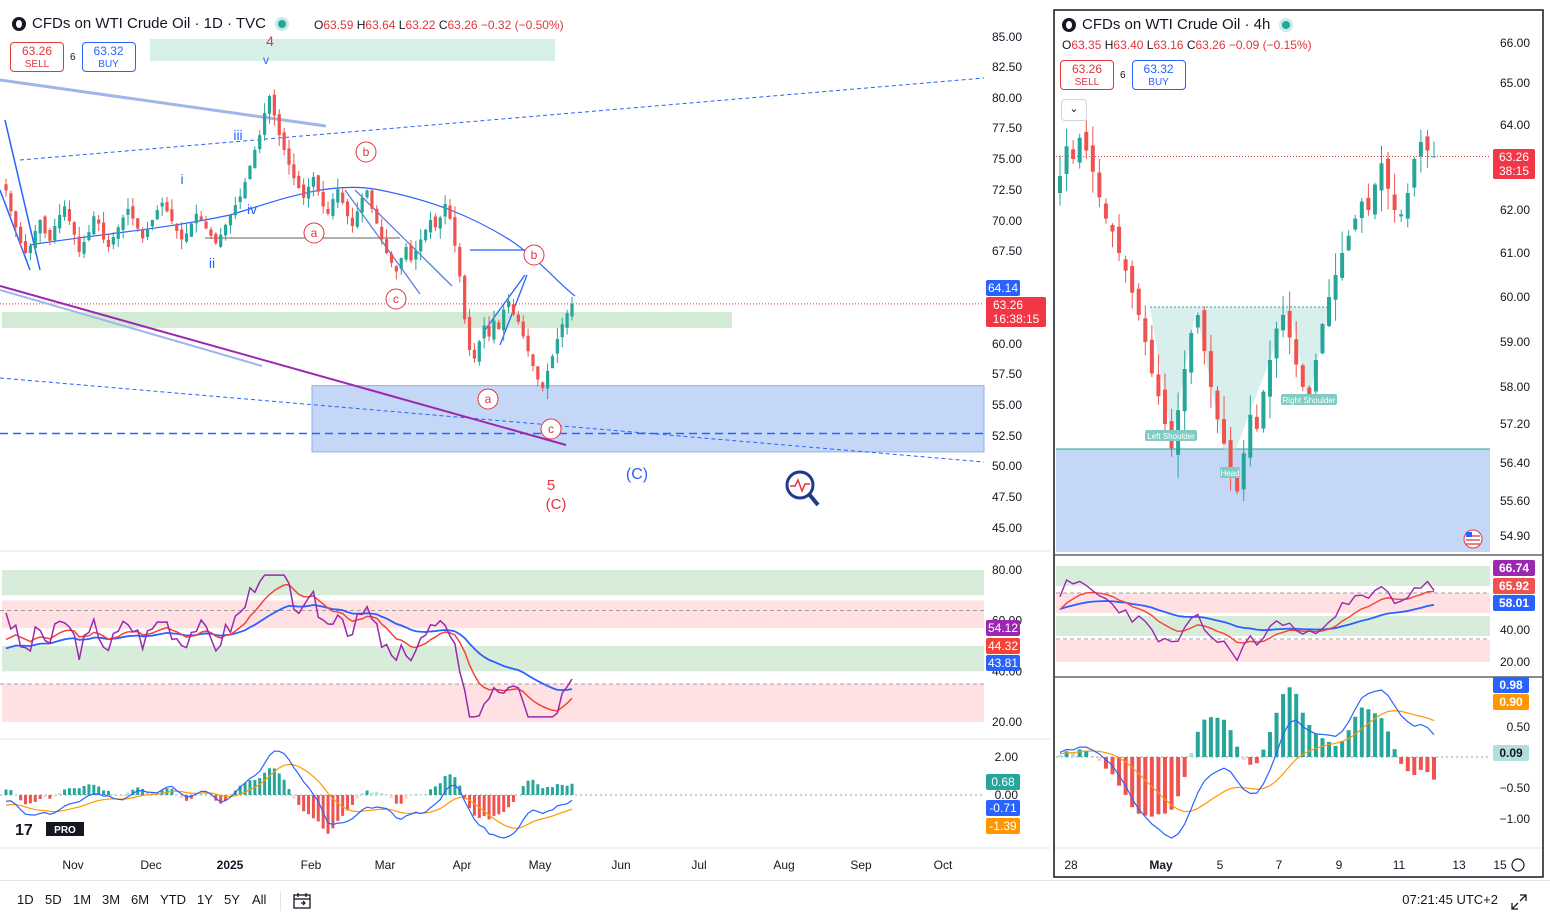  Describe the element at coordinates (1007, 405) in the screenshot. I see `price-tick-label: 55.00` at that location.